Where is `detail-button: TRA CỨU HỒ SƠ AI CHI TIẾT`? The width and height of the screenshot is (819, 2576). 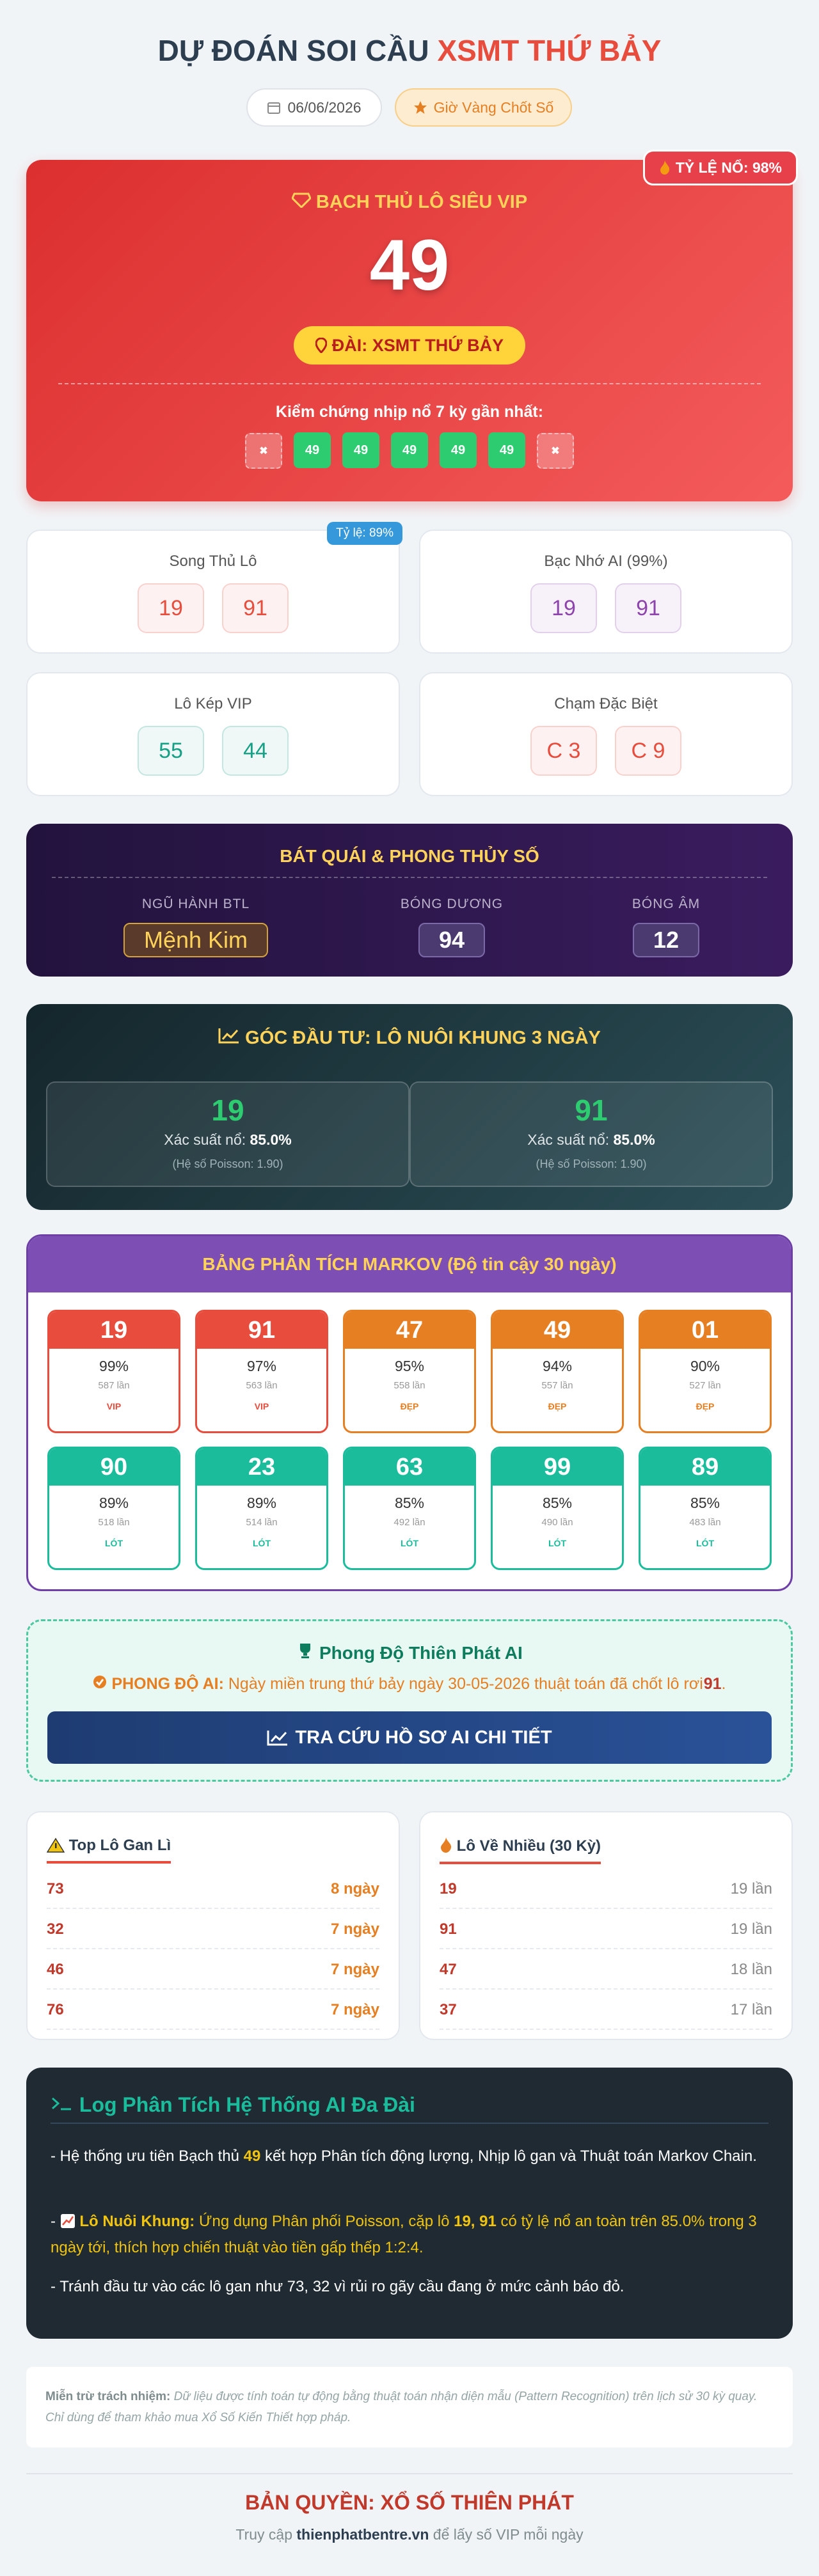 detail-button: TRA CỨU HỒ SƠ AI CHI TIẾT is located at coordinates (409, 1737).